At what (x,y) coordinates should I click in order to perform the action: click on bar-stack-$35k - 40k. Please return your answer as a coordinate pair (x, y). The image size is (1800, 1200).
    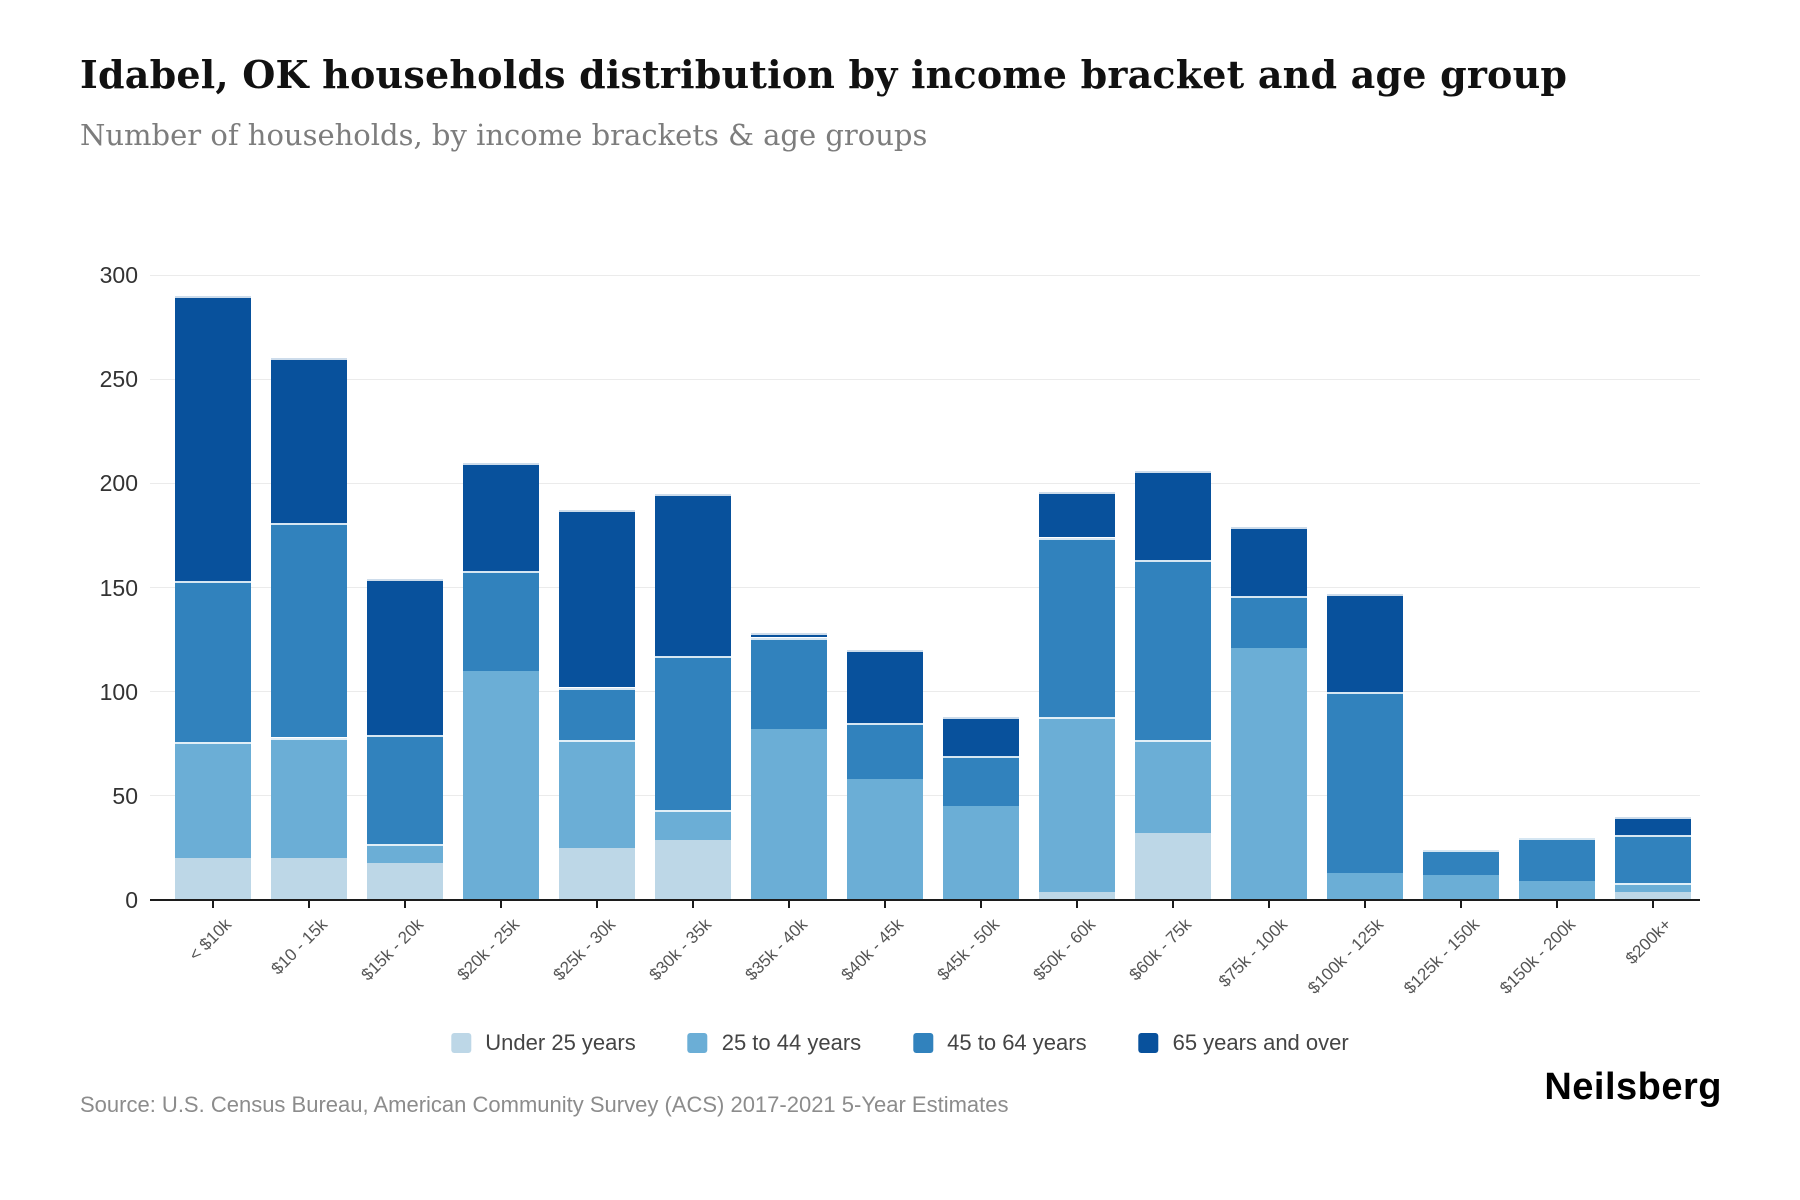
    Looking at the image, I should click on (789, 450).